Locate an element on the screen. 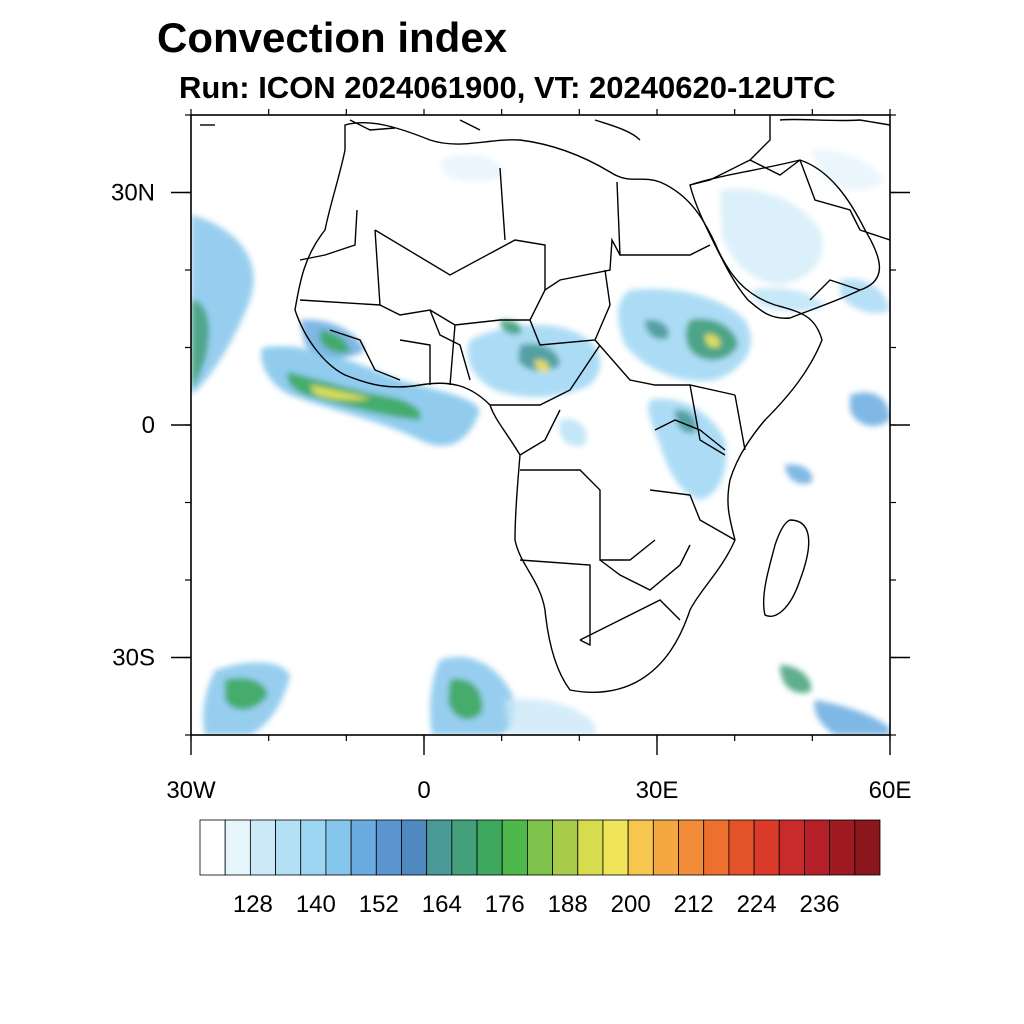  colorbar-label: 164 is located at coordinates (442, 904).